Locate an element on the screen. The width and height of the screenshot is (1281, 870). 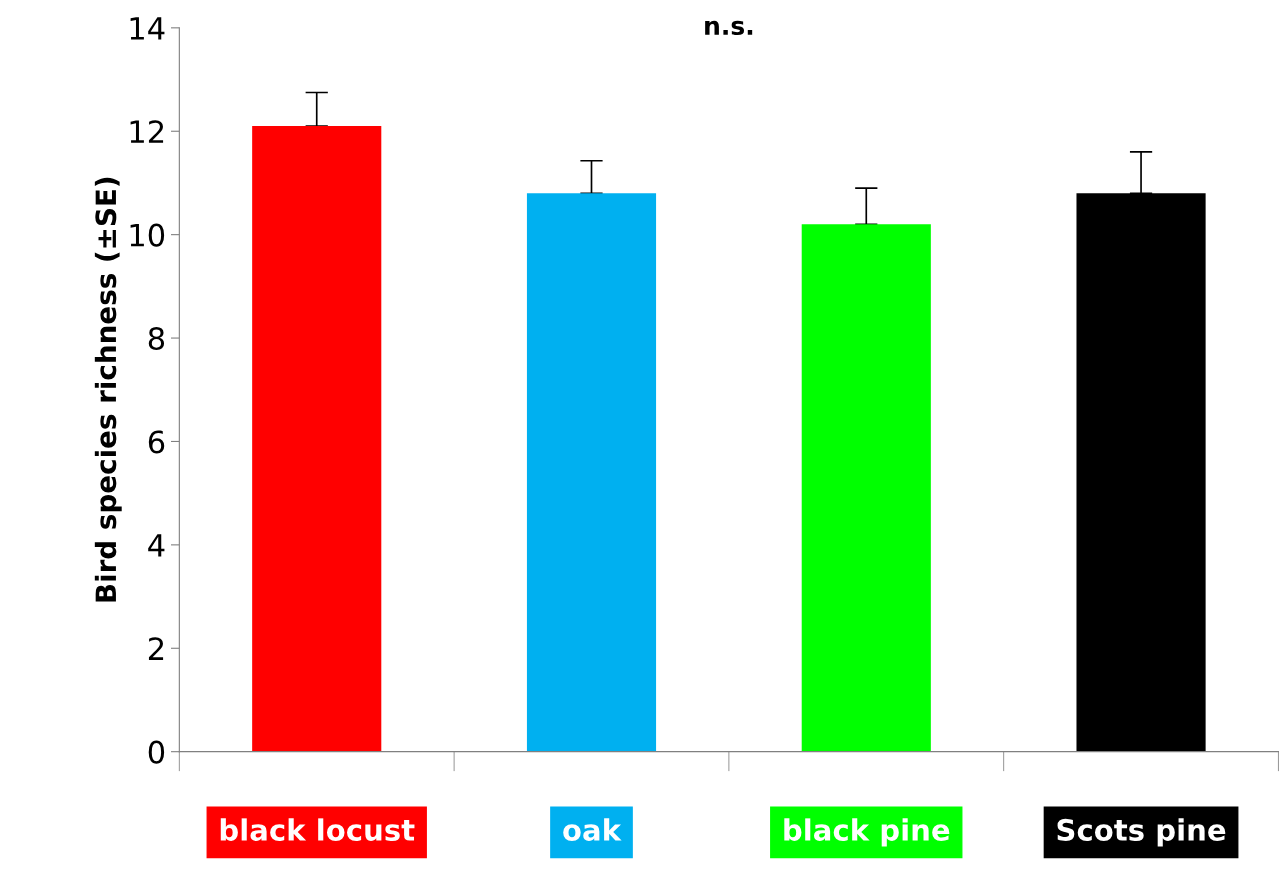
y-tick-label: 8 is located at coordinates (156, 338).